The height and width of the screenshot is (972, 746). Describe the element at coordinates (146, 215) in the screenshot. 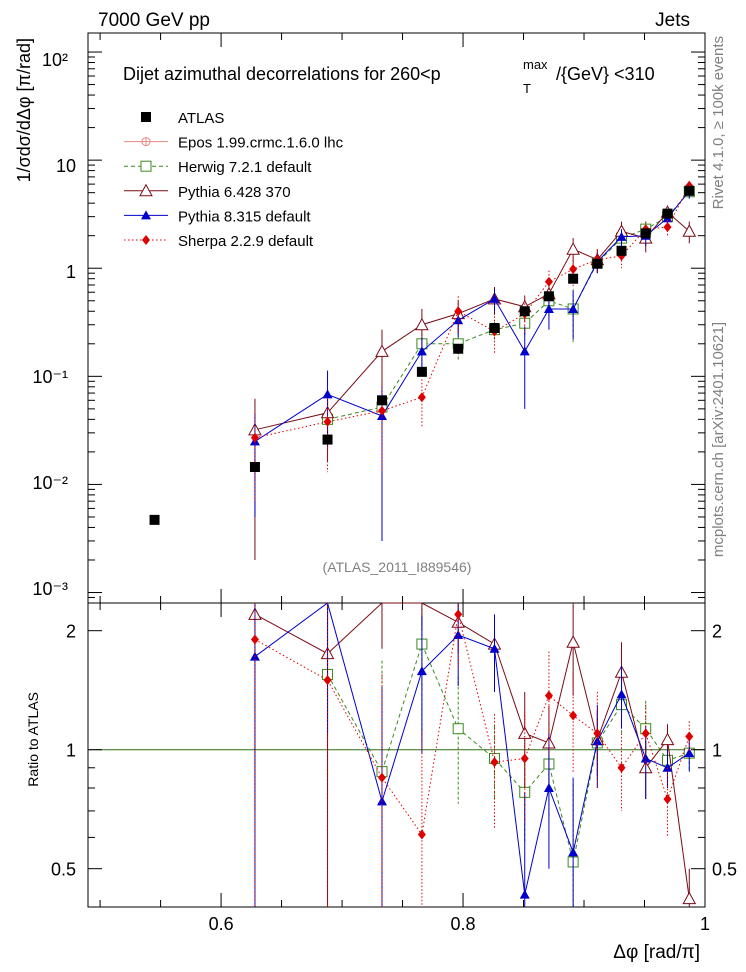

I see `legend-marker-pythia8` at that location.